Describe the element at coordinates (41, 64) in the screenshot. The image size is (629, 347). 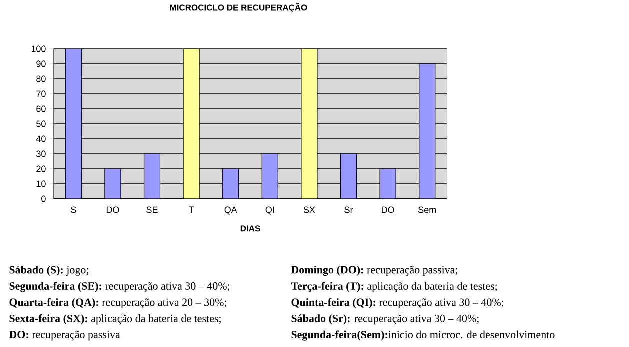
I see `y-tick-label: 90` at that location.